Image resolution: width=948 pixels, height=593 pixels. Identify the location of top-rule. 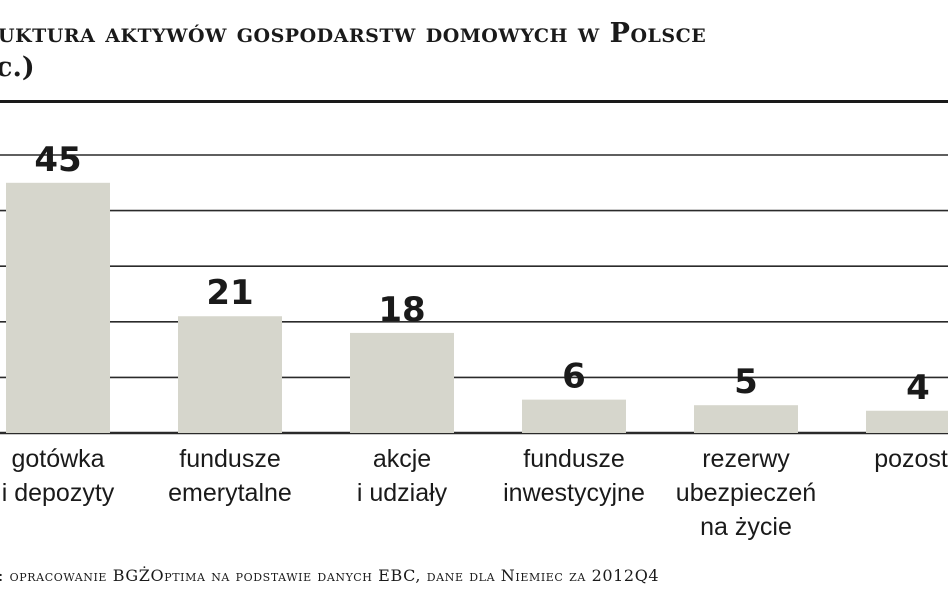
(474, 101).